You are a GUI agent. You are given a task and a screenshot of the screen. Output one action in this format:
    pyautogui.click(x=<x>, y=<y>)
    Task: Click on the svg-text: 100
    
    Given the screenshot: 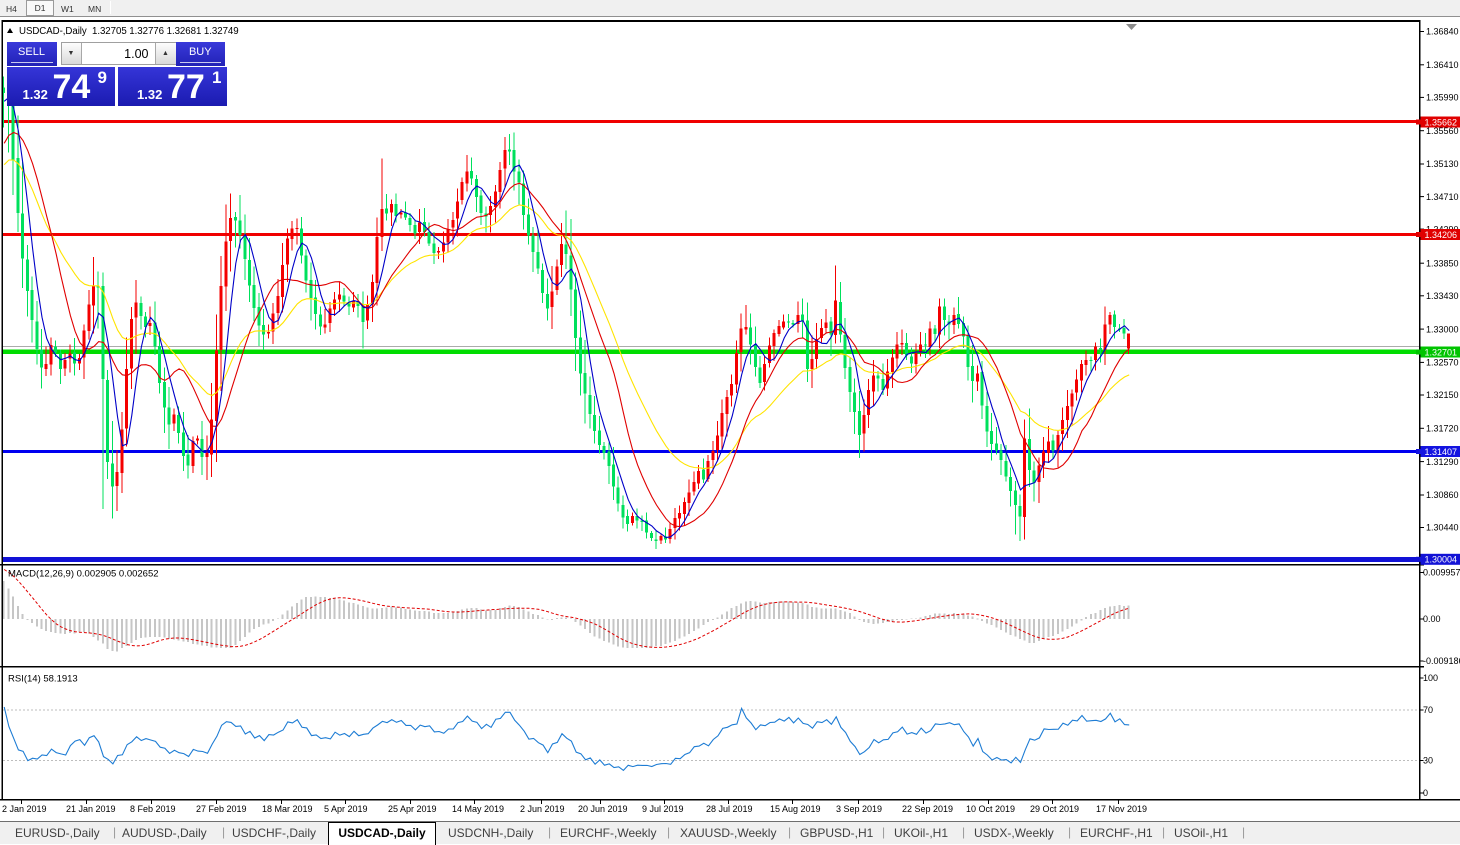 What is the action you would take?
    pyautogui.click(x=1430, y=678)
    